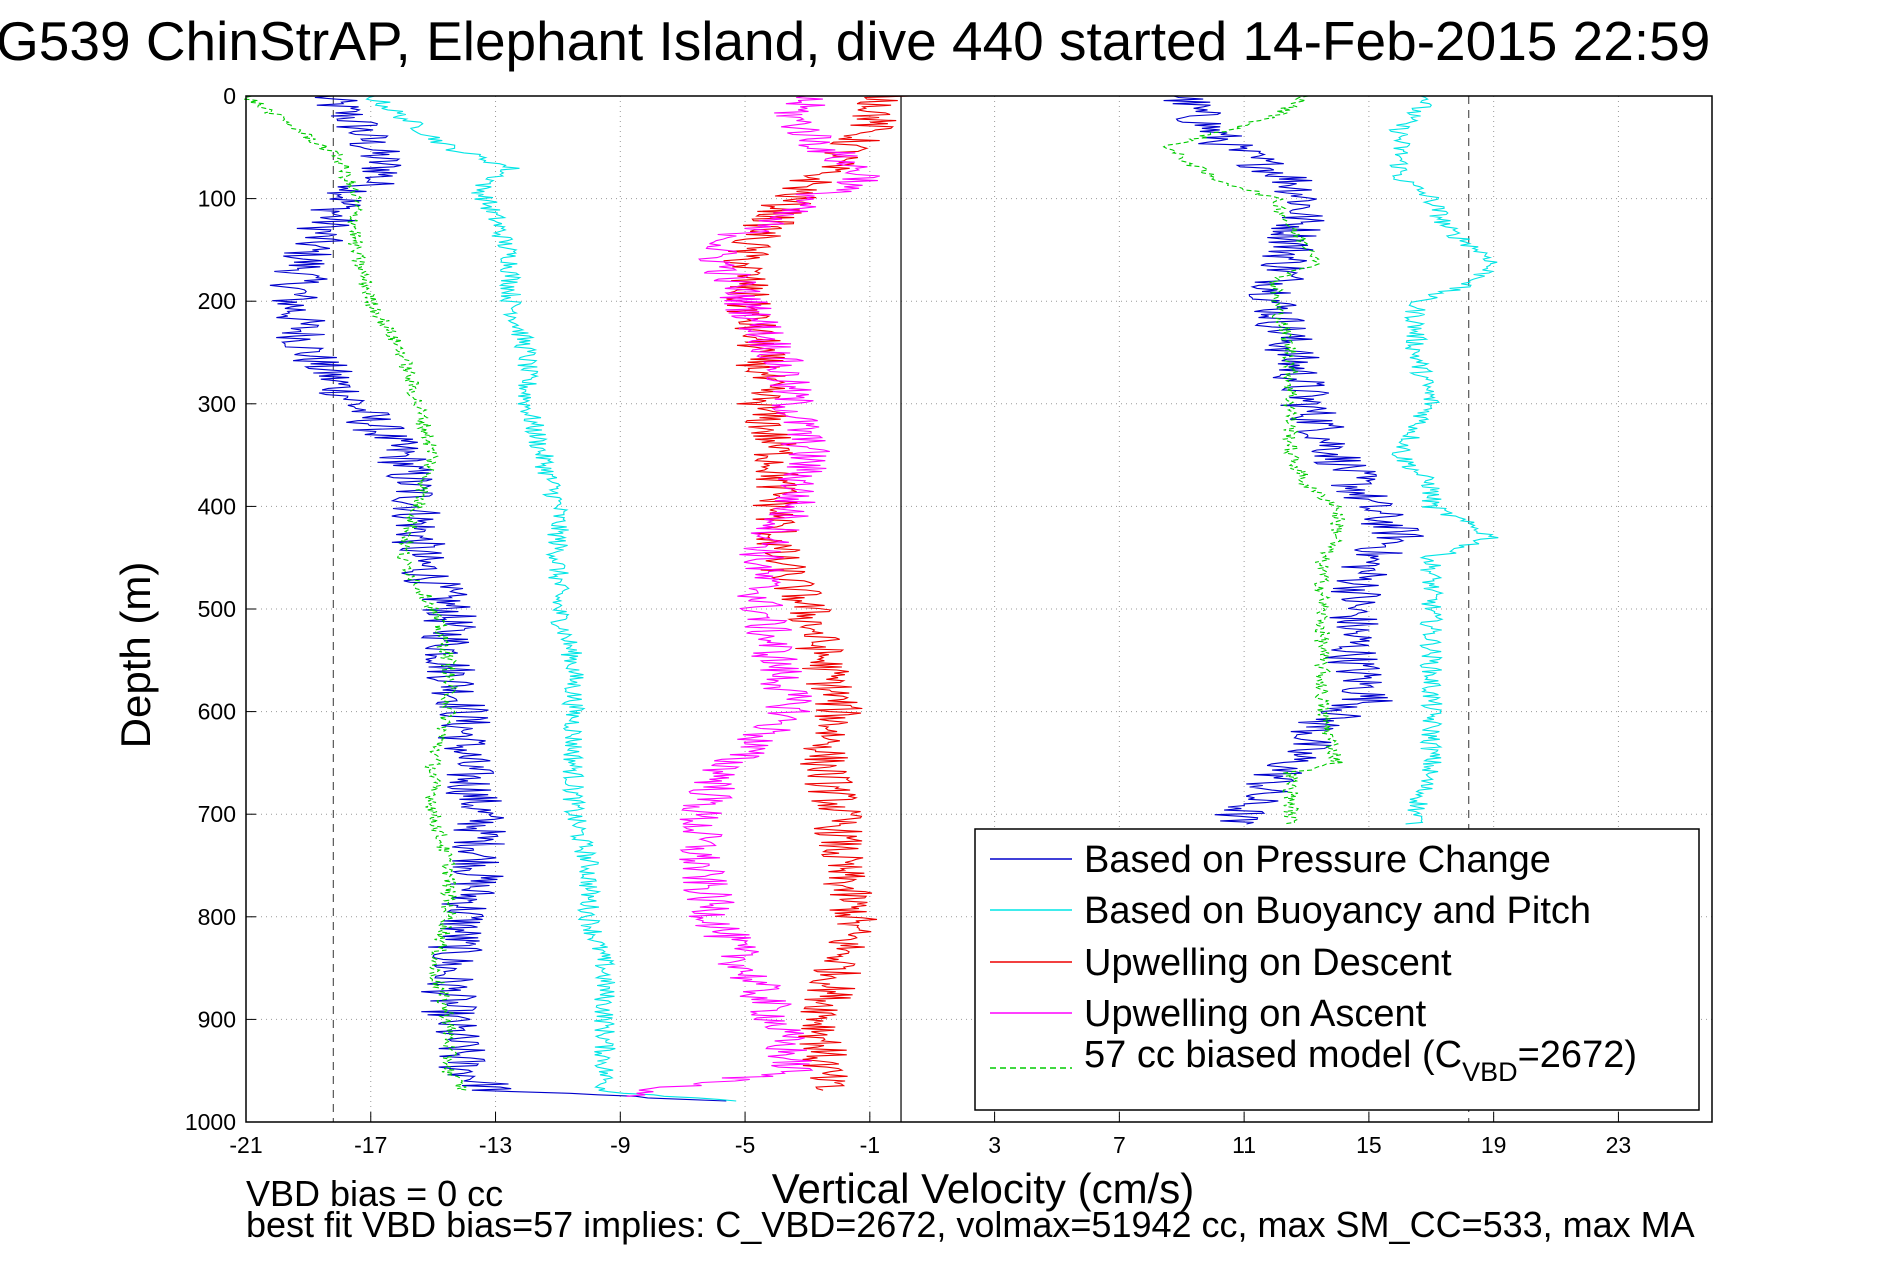 The image size is (1891, 1262). Describe the element at coordinates (217, 712) in the screenshot. I see `y-tick-label: 600` at that location.